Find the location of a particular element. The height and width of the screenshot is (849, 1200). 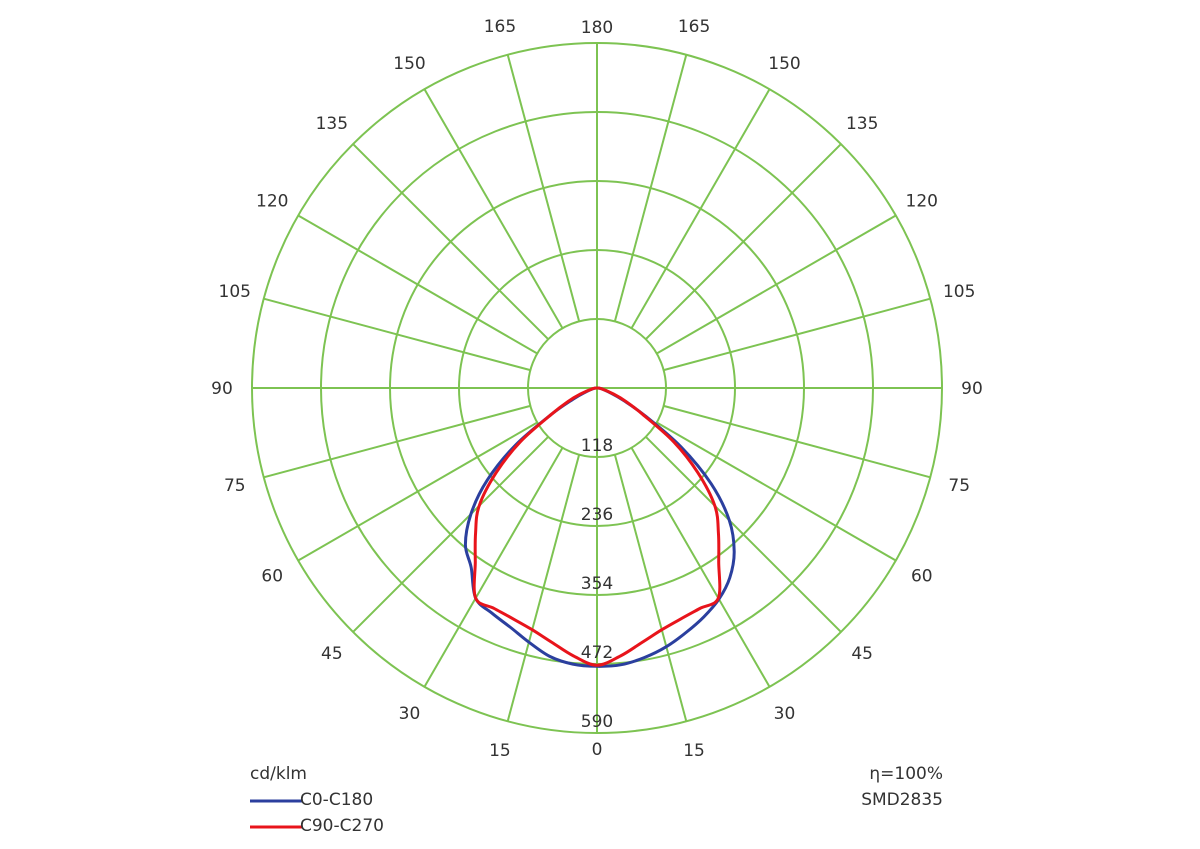

radial-tick-label: 118 is located at coordinates (597, 446).